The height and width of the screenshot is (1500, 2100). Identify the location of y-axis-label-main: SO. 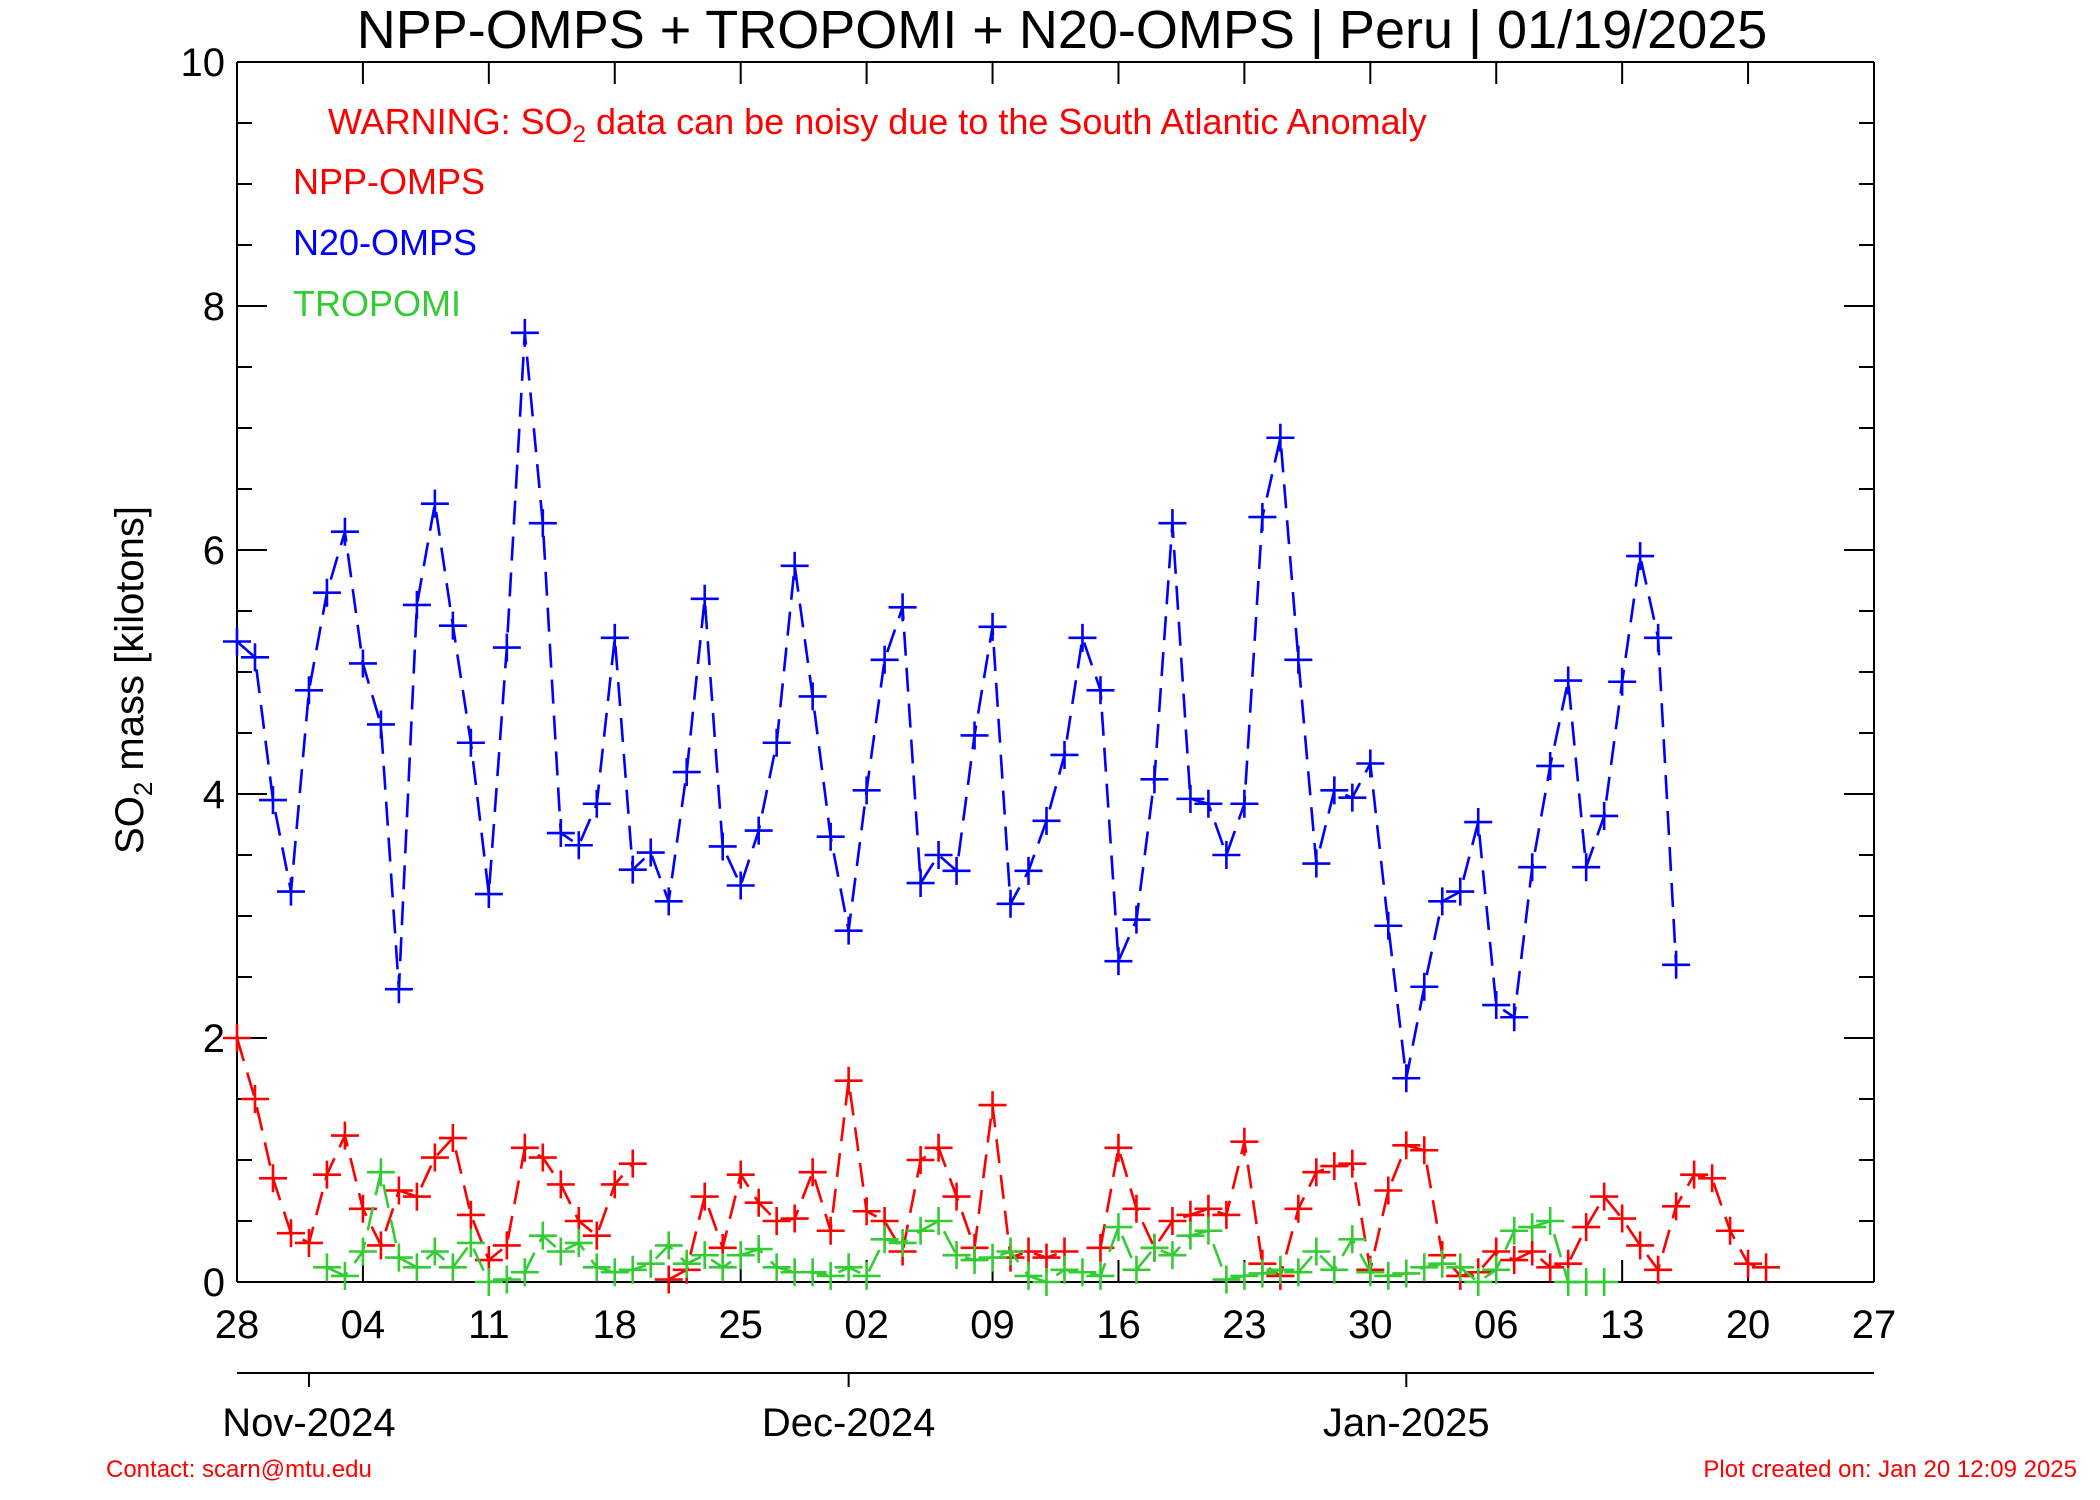
(130, 825).